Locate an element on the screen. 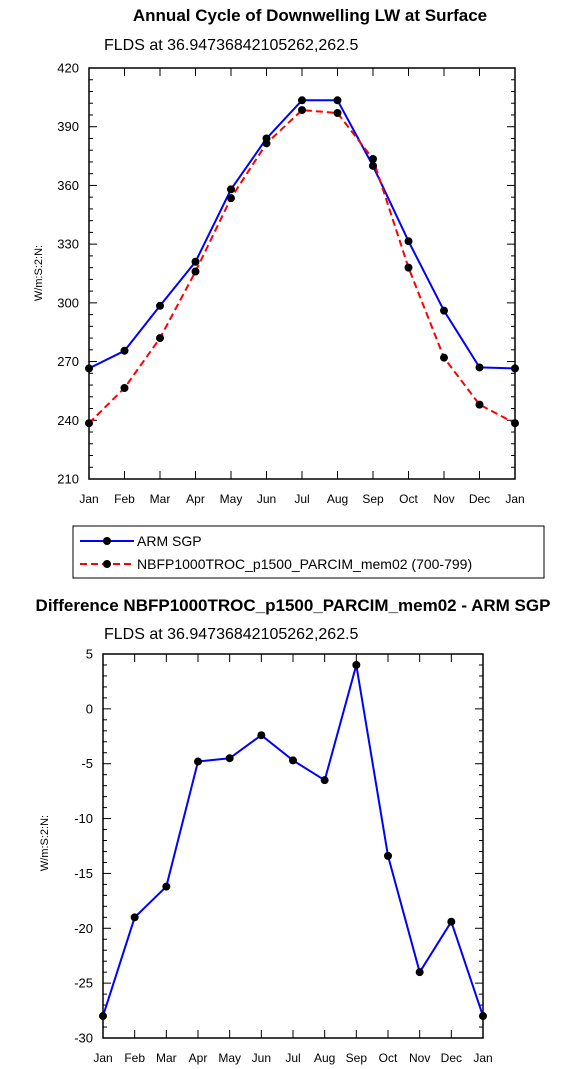 The width and height of the screenshot is (586, 1069). chart1-xtick-label: Aug is located at coordinates (337, 499).